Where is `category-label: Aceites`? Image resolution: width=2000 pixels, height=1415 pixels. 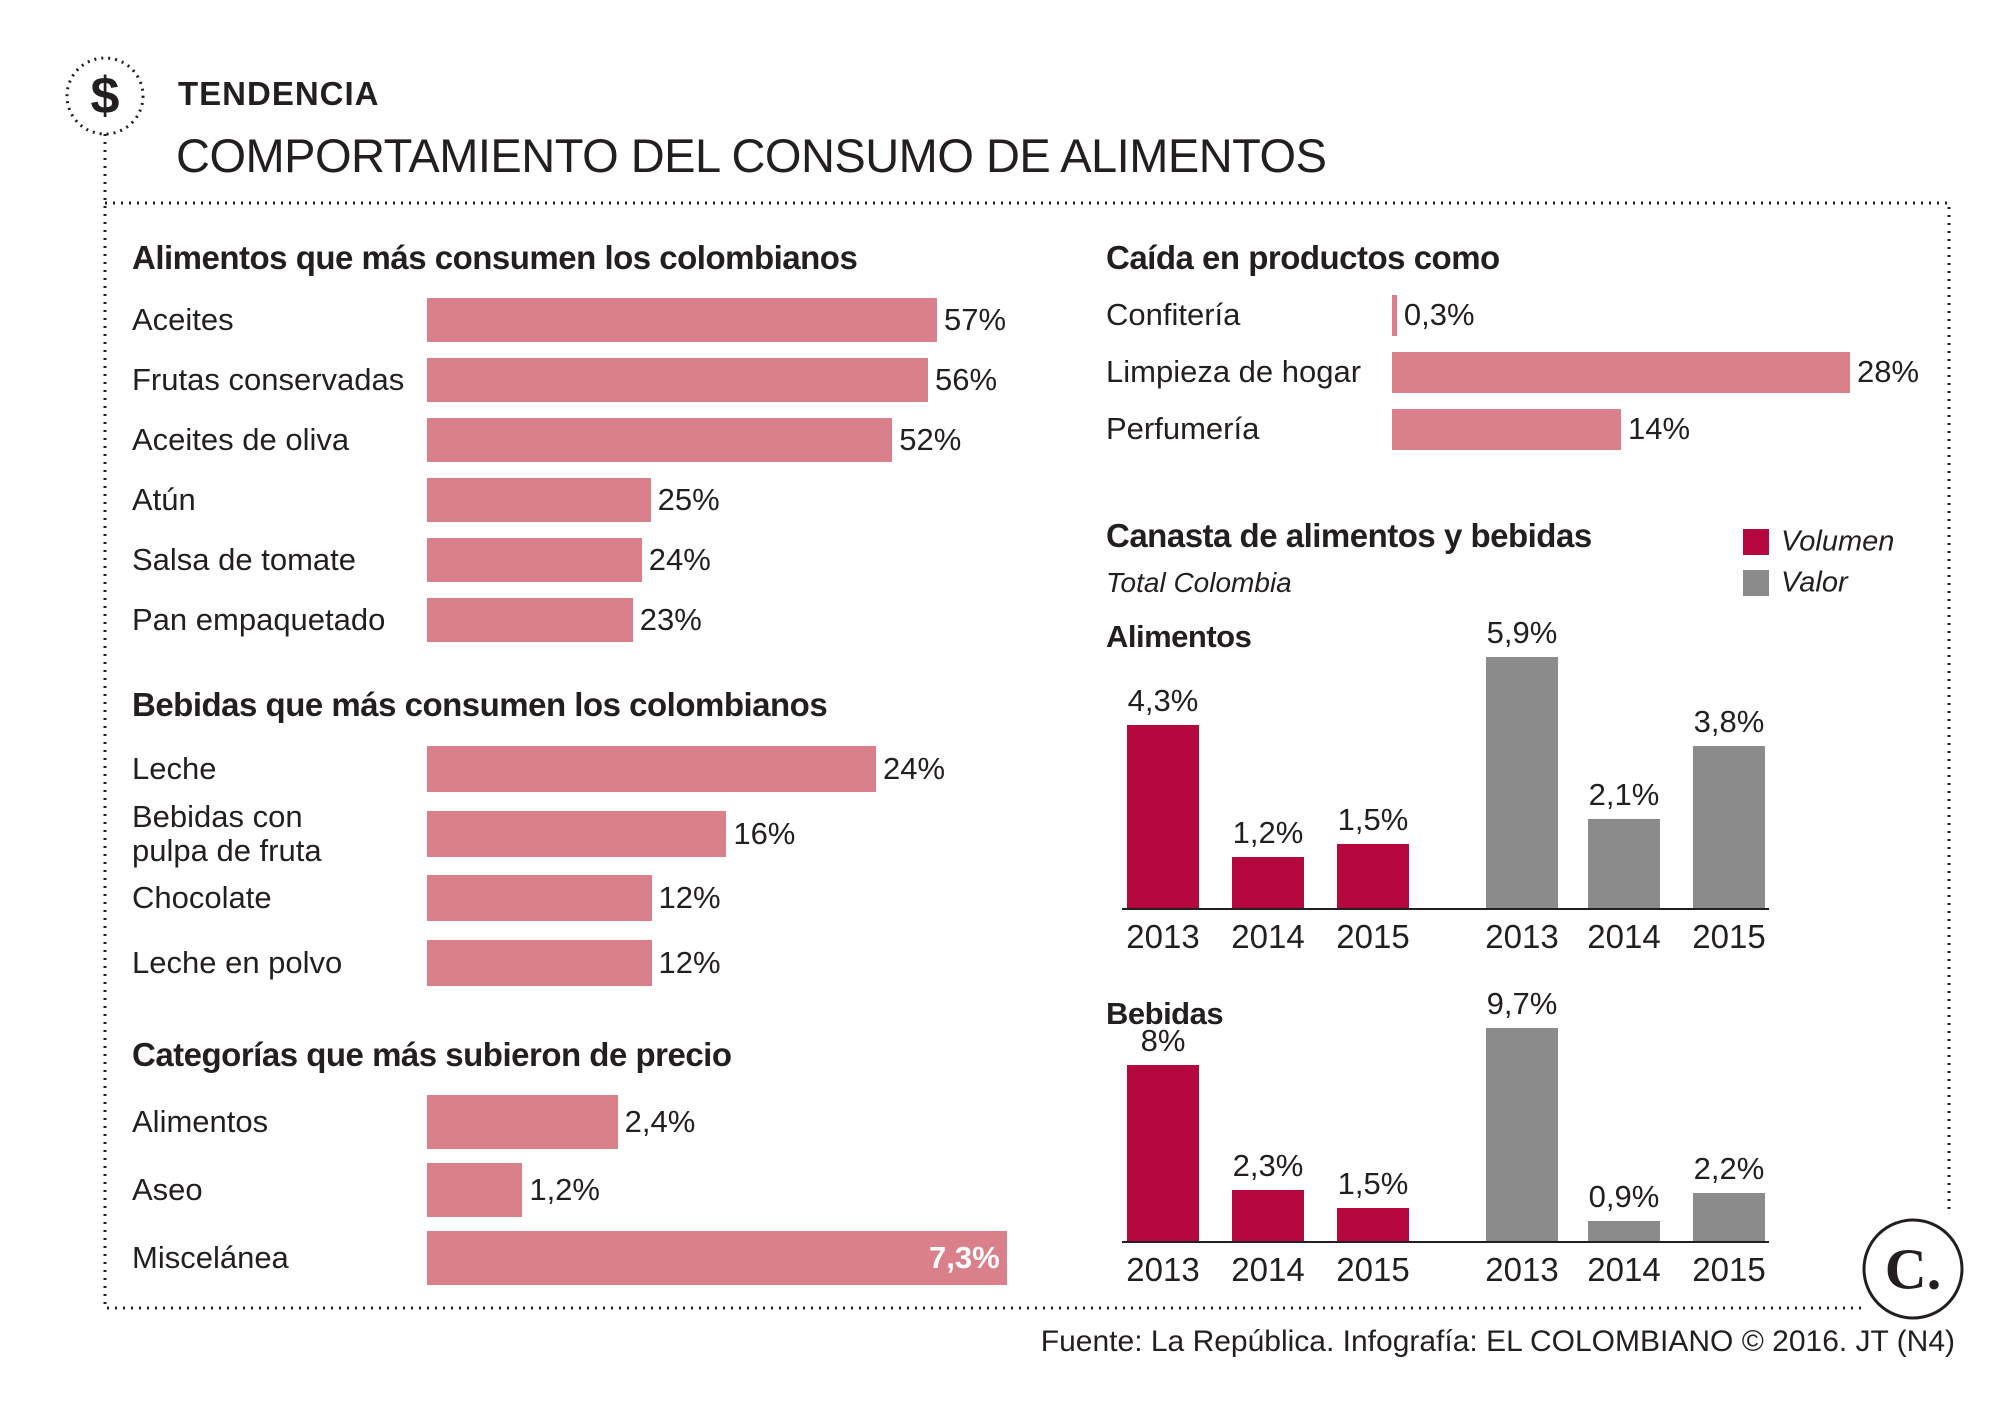 category-label: Aceites is located at coordinates (183, 319).